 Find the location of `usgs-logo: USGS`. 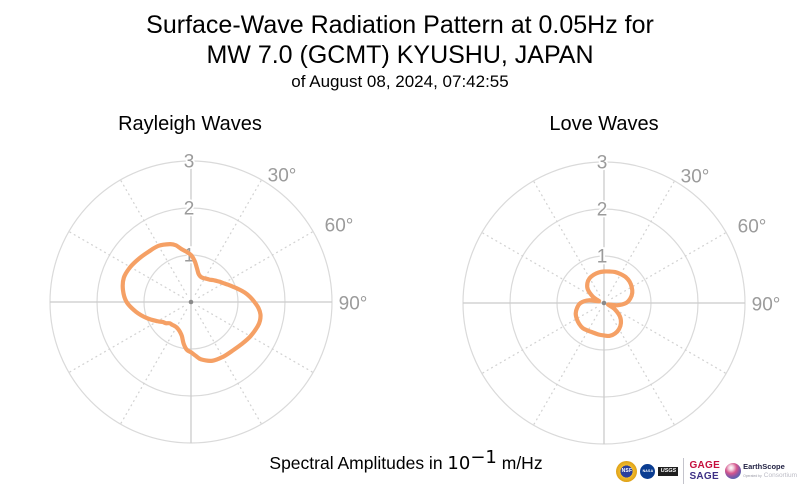

usgs-logo: USGS is located at coordinates (668, 471).